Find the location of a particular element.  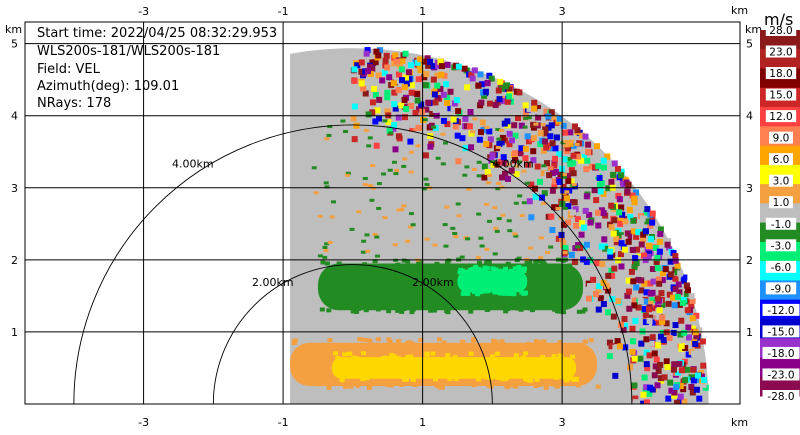

colorbar-label: -23.0 is located at coordinates (780, 375).